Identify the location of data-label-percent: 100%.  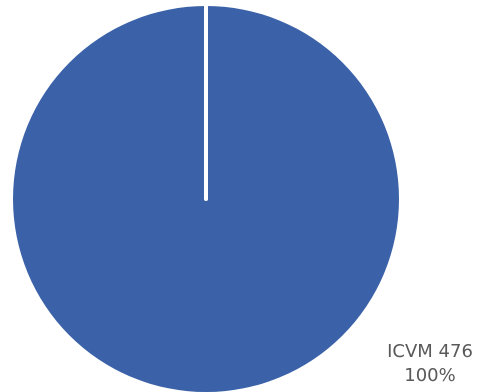
(429, 375).